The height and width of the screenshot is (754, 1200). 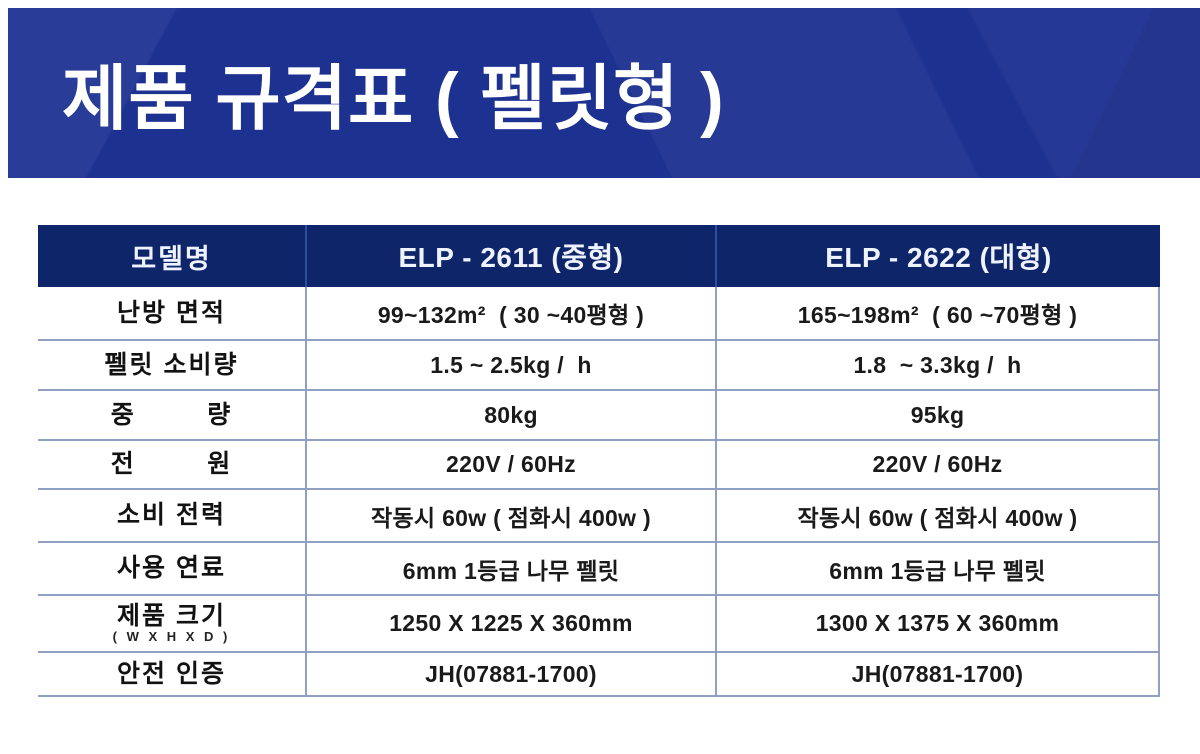 What do you see at coordinates (171, 258) in the screenshot?
I see `header-model-name-label: 모델명` at bounding box center [171, 258].